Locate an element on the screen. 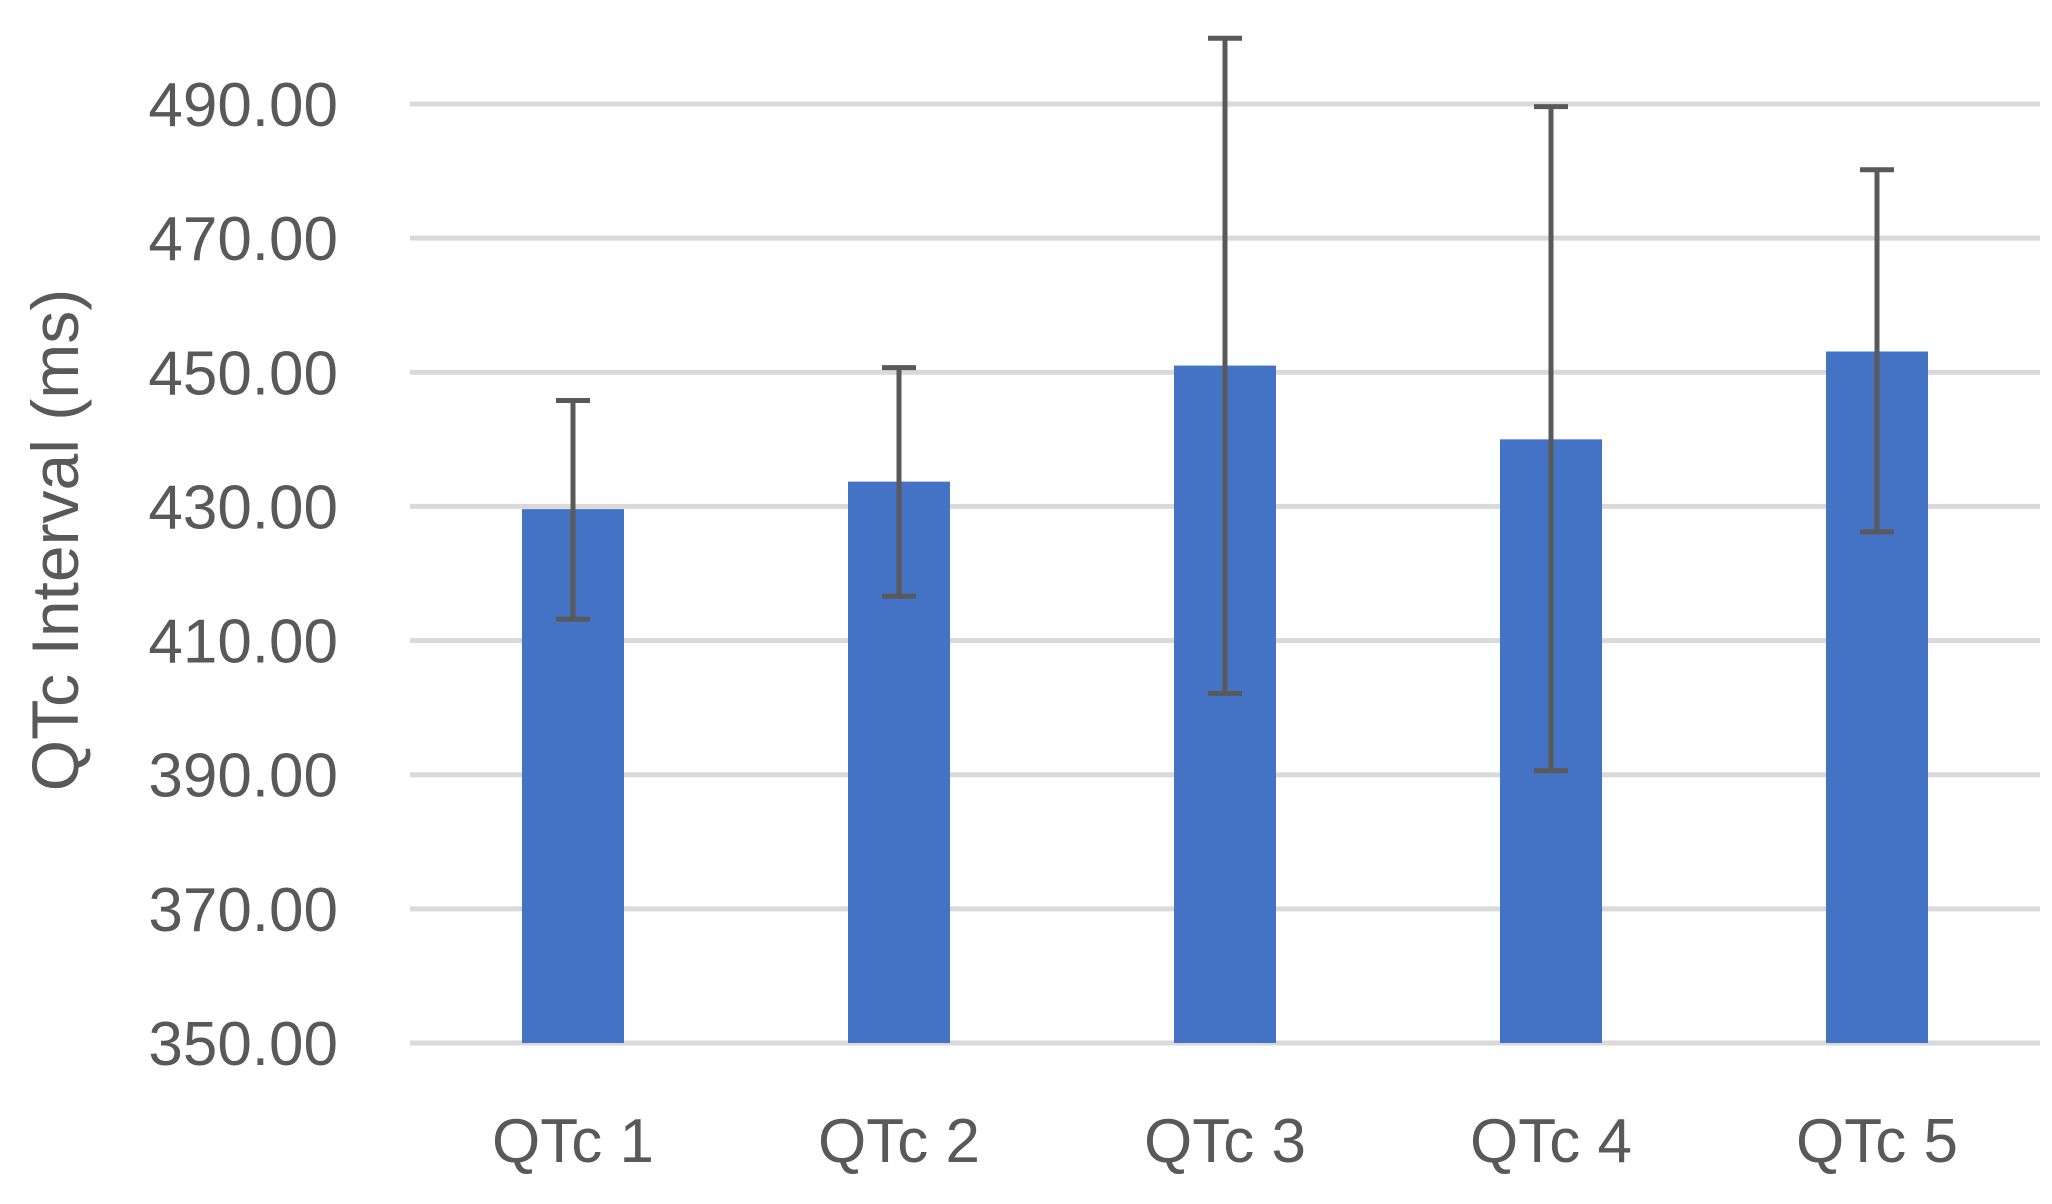  y-tick-label: 390.00 is located at coordinates (243, 776).